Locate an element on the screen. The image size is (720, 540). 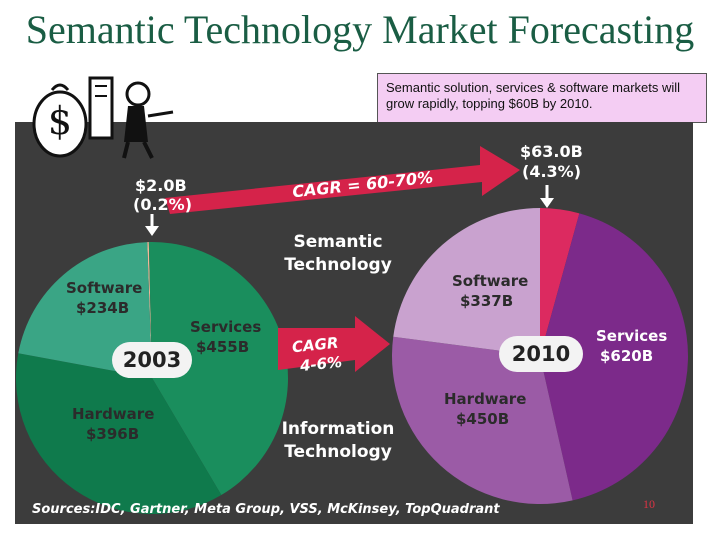
pie2003-slice-hardware is located at coordinates (118, 433).